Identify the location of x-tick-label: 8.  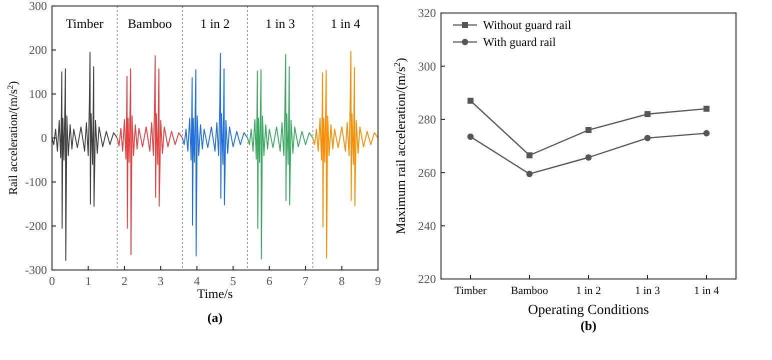
(341, 281).